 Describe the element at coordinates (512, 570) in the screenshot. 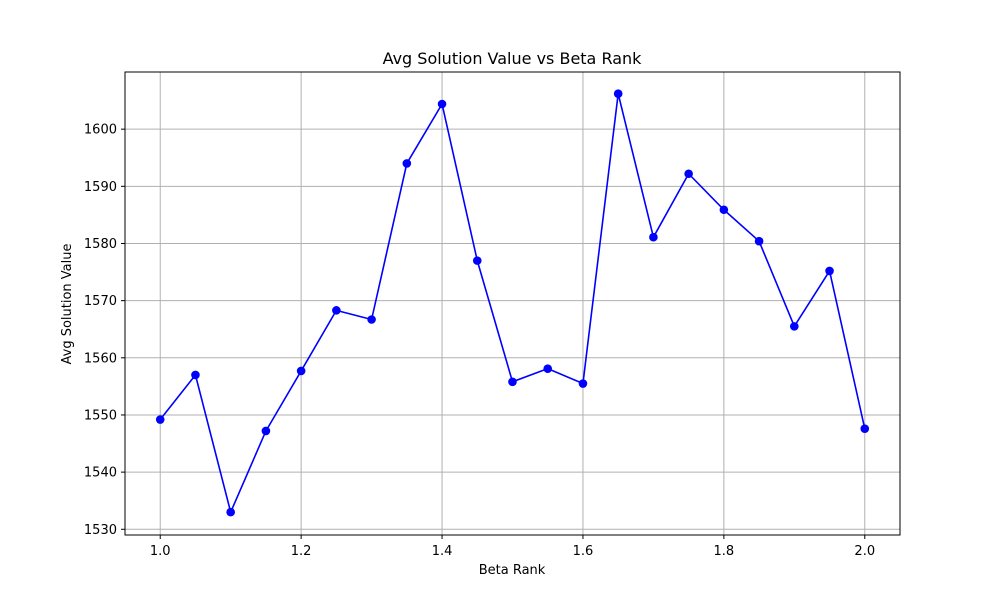

I see `x-axis-label: Beta Rank` at that location.